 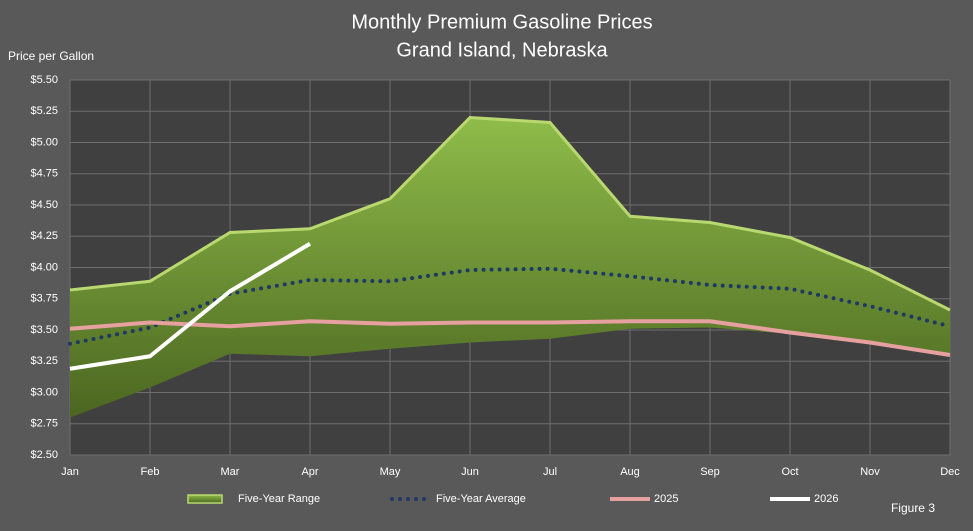 I want to click on y-tick-label: $3.50, so click(x=44, y=330).